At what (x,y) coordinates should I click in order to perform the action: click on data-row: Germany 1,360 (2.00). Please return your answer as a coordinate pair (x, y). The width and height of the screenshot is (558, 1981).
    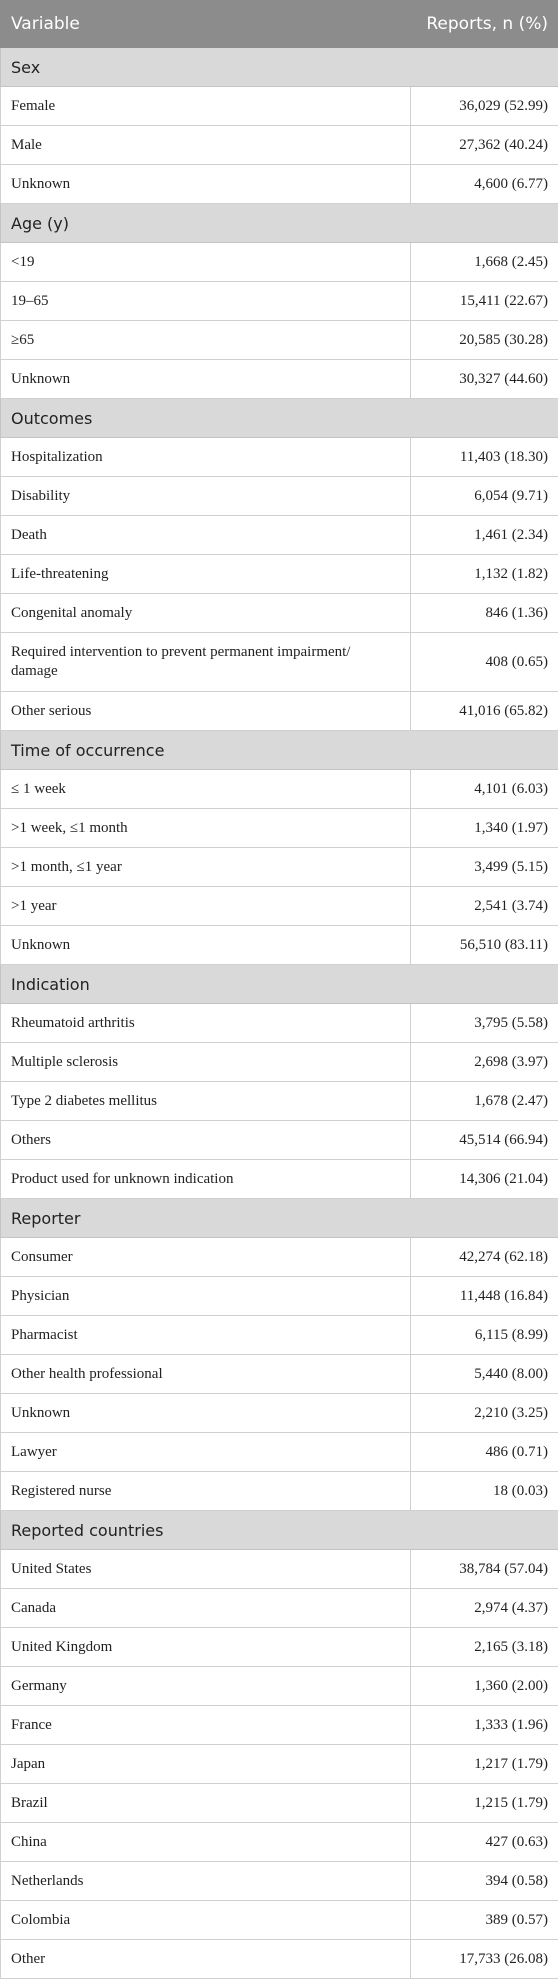
    Looking at the image, I should click on (279, 1686).